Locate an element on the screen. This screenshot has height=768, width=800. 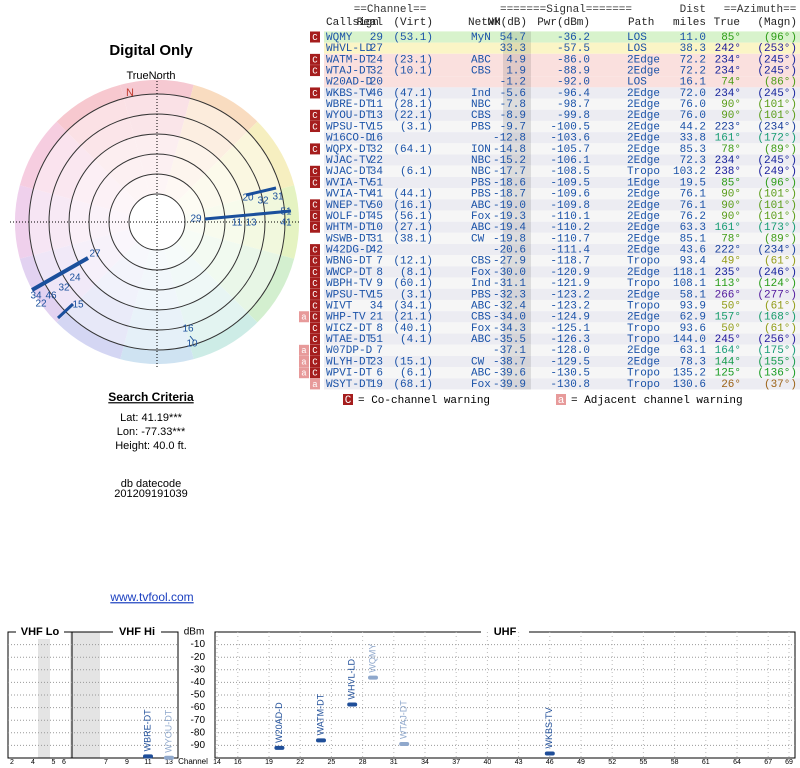
cell: 45 is located at coordinates (376, 217).